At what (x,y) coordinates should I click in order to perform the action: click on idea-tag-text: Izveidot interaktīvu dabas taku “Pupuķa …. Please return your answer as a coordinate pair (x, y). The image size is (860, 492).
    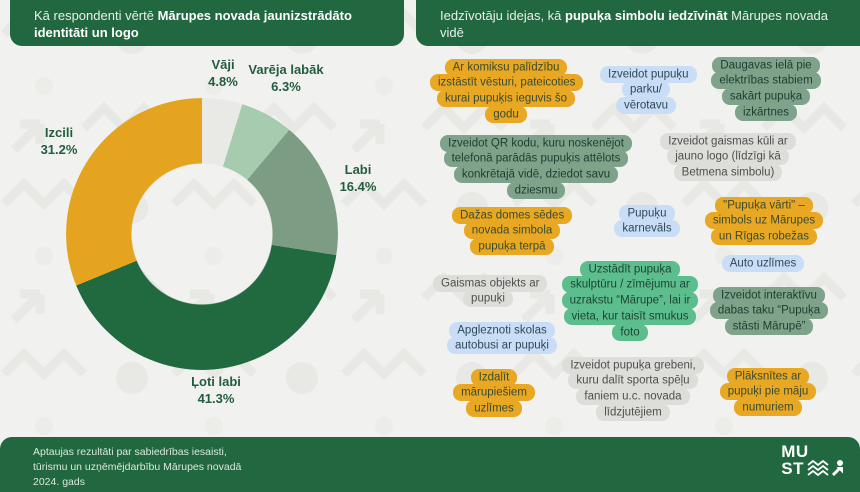
    Looking at the image, I should click on (769, 311).